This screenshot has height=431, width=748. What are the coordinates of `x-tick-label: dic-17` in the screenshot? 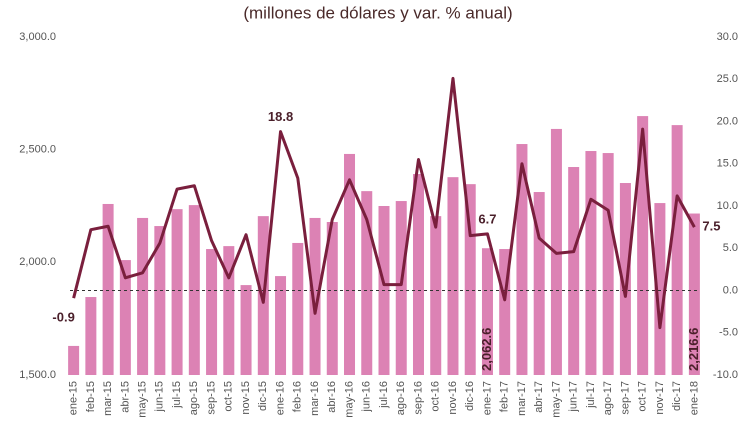 It's located at (677, 396).